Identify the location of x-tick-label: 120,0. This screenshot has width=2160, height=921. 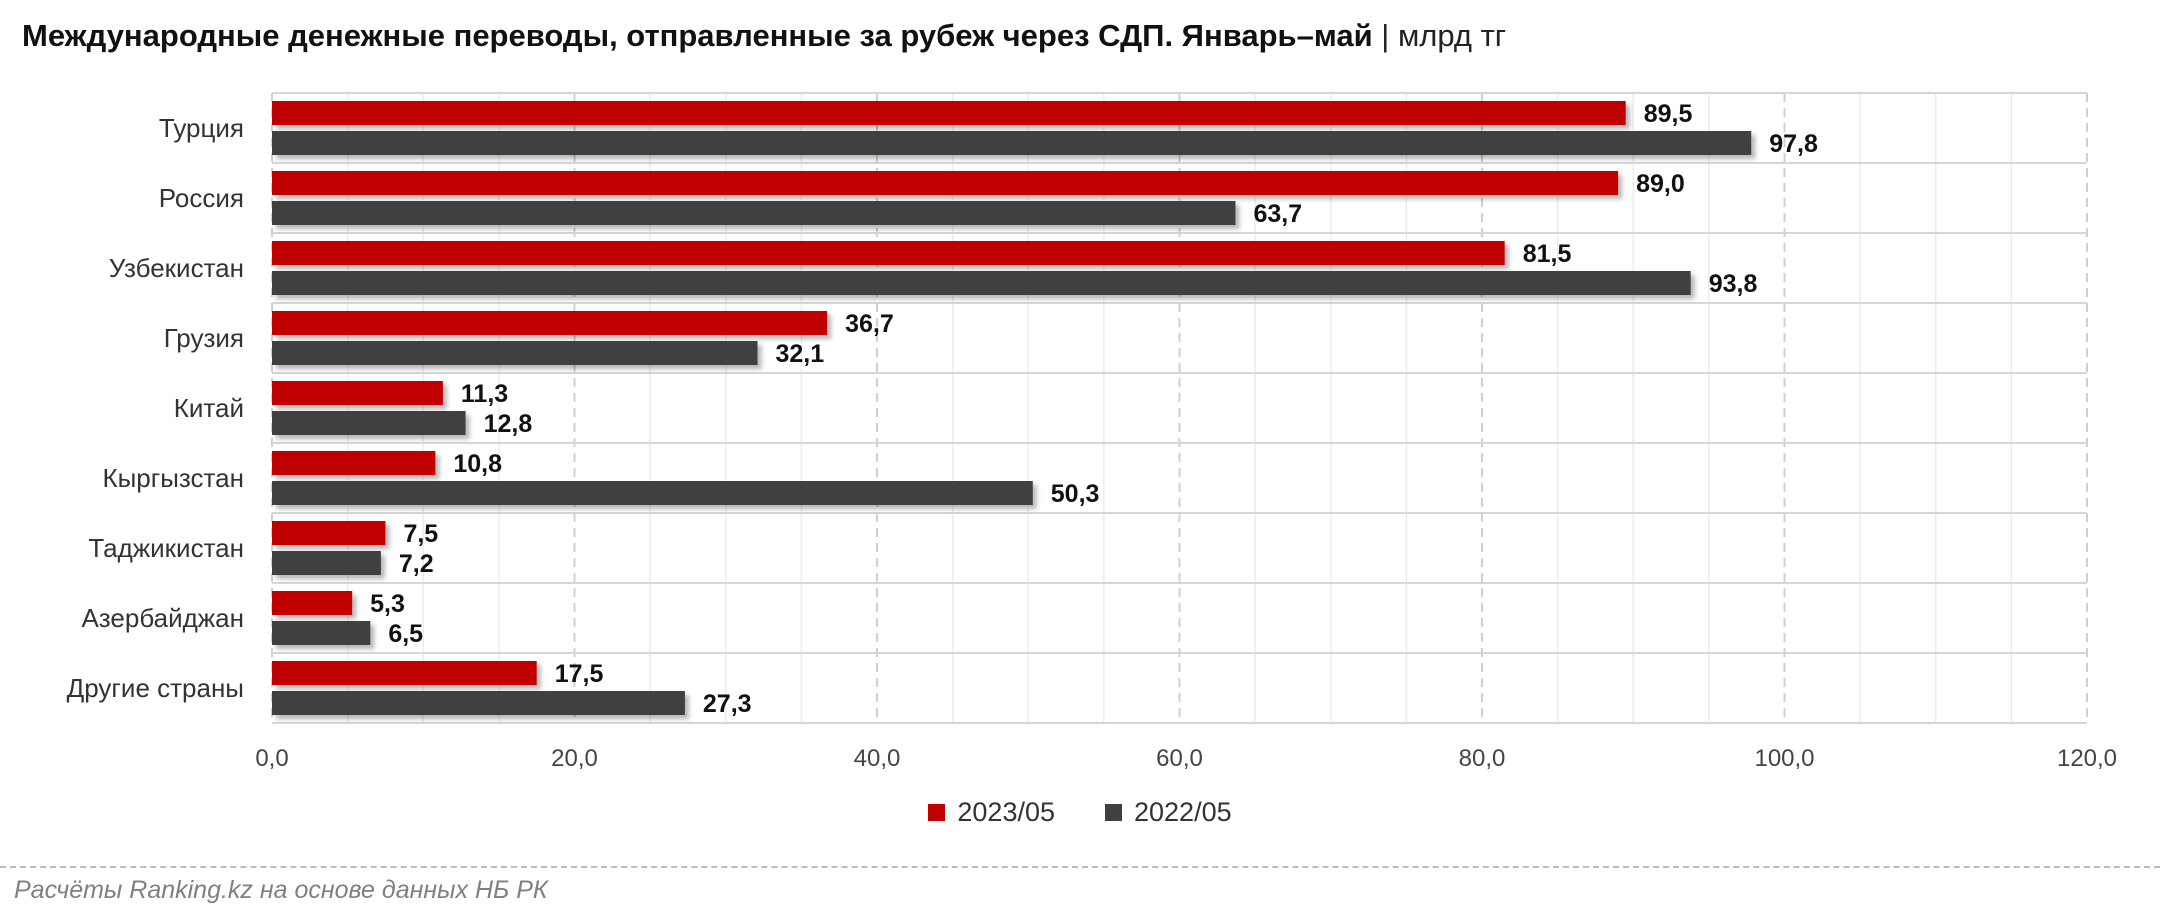
(2087, 758).